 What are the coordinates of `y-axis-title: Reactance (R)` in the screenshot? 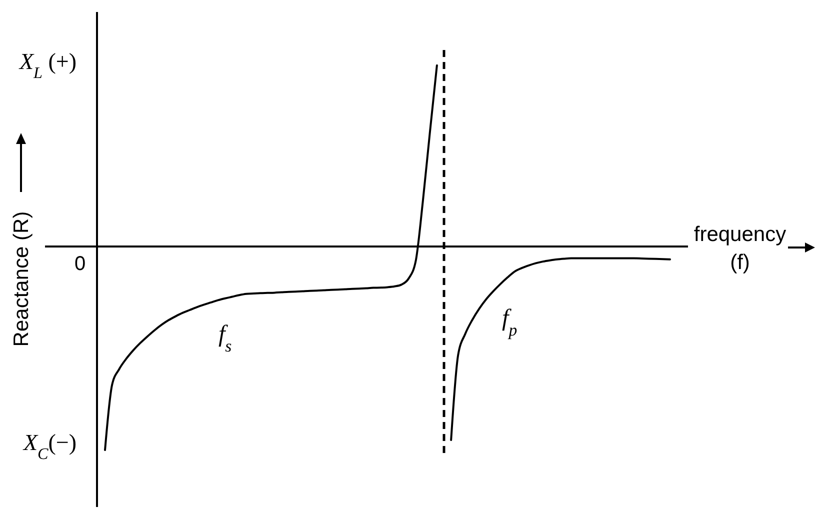 It's located at (21, 279).